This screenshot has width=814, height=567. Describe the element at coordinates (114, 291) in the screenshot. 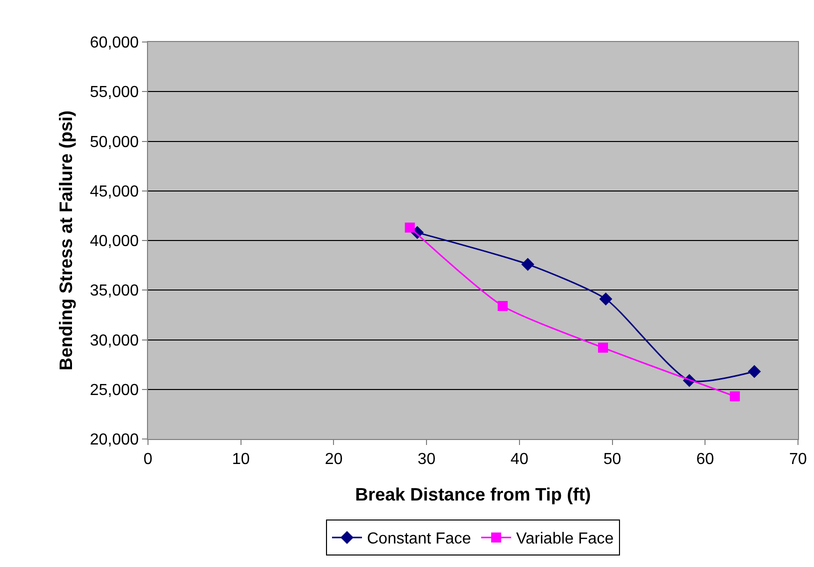

I see `y-tick-label: 35,000` at that location.